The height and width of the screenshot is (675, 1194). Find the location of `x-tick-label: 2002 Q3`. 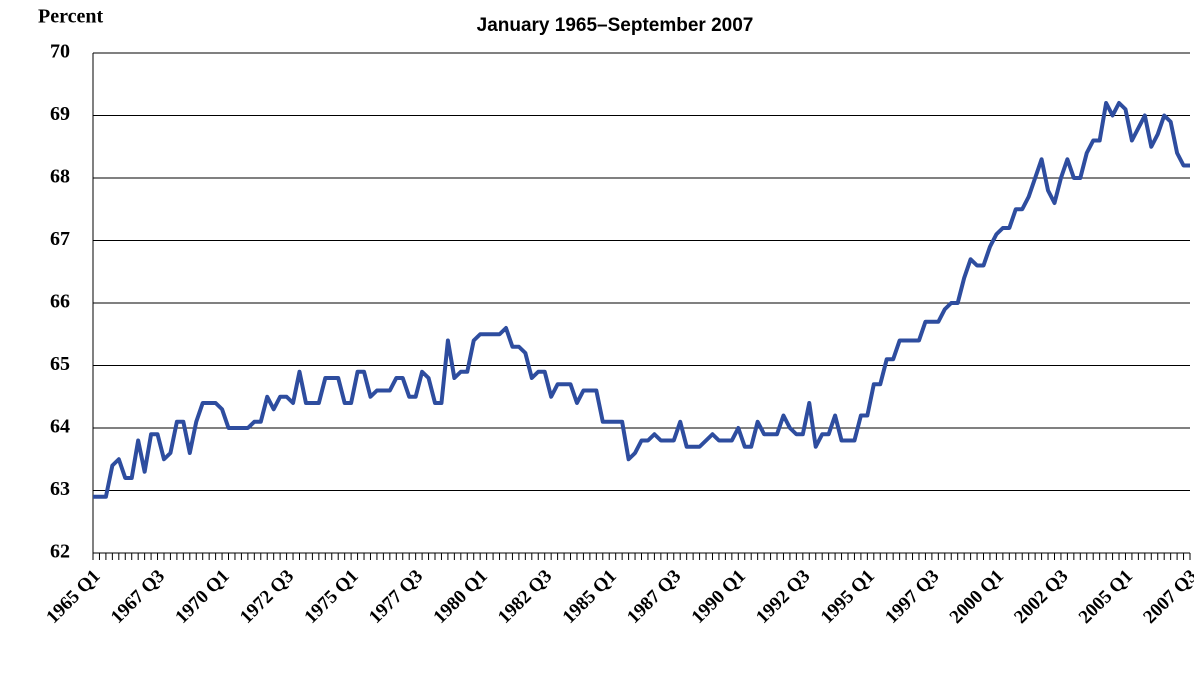

x-tick-label: 2002 Q3 is located at coordinates (1041, 597).